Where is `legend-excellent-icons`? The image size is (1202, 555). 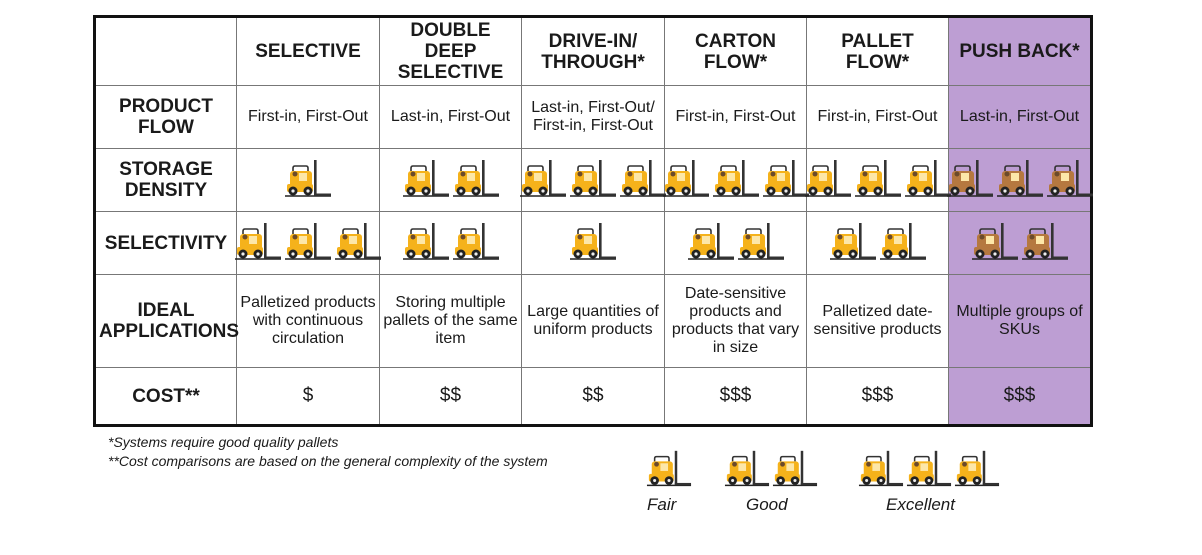 legend-excellent-icons is located at coordinates (929, 470).